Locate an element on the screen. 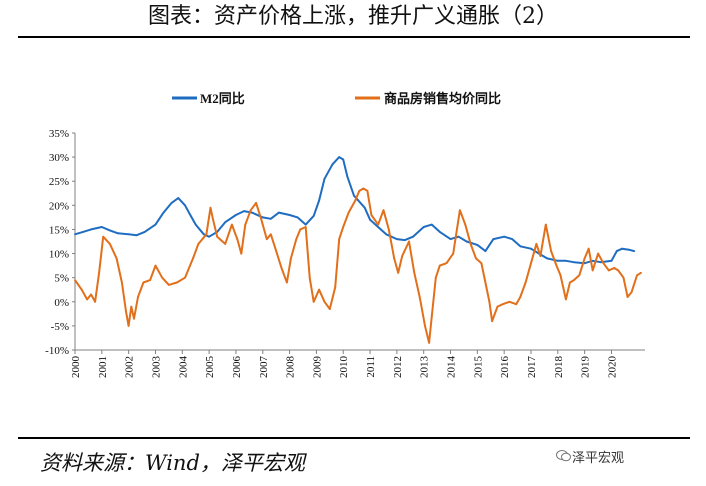 The width and height of the screenshot is (706, 486). x-tick-label: 2019 is located at coordinates (586, 367).